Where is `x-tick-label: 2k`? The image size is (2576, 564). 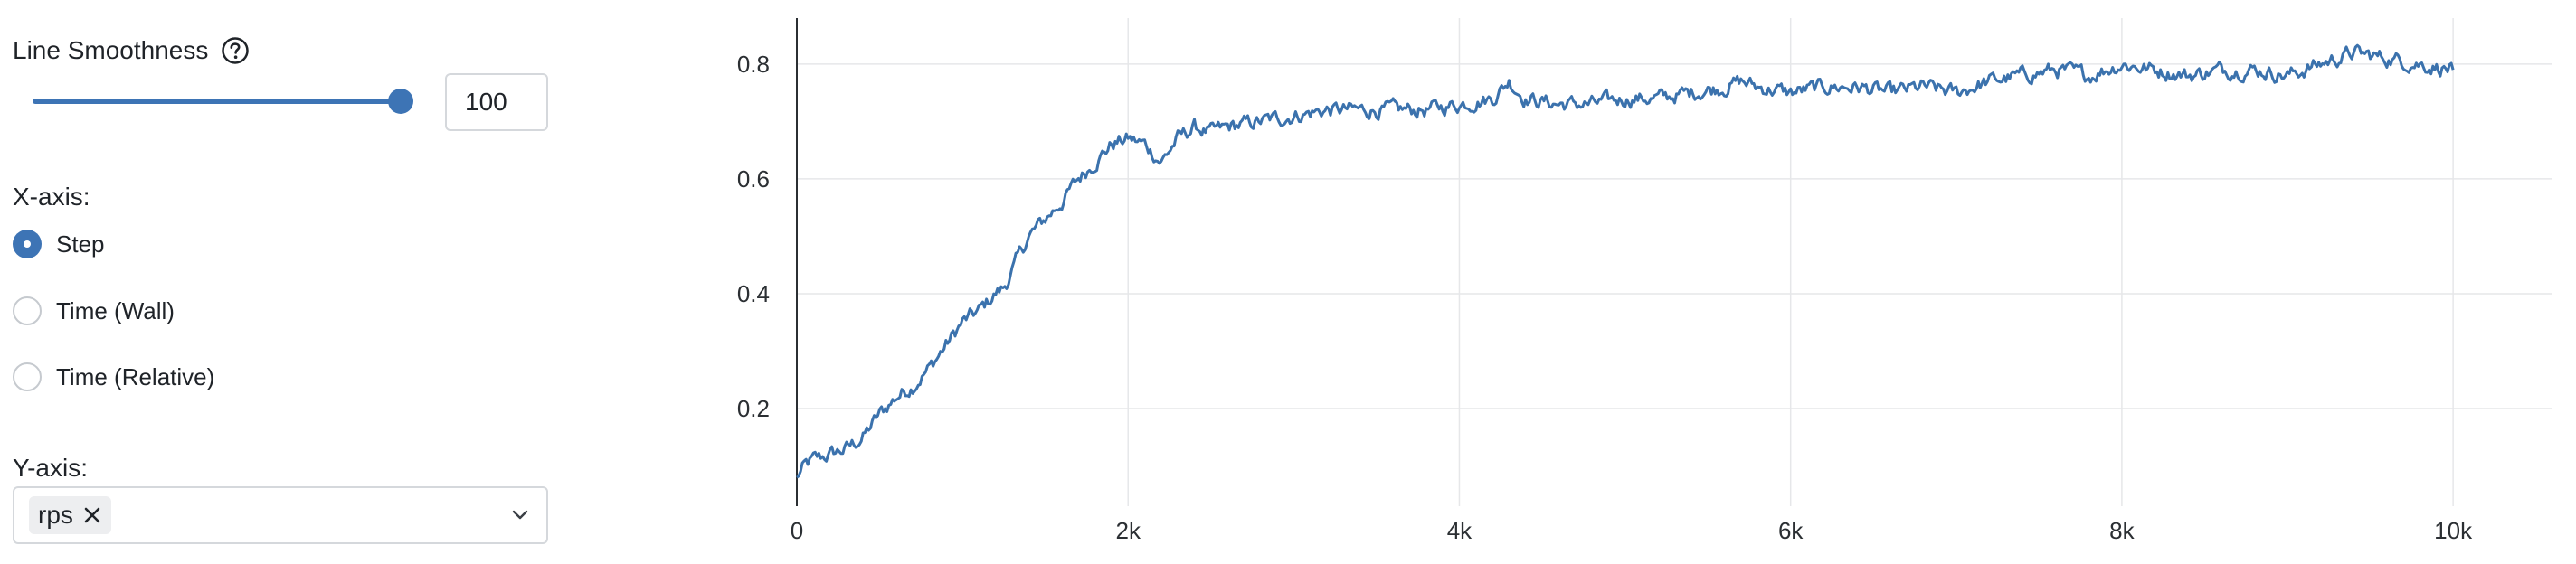
x-tick-label: 2k is located at coordinates (1128, 530).